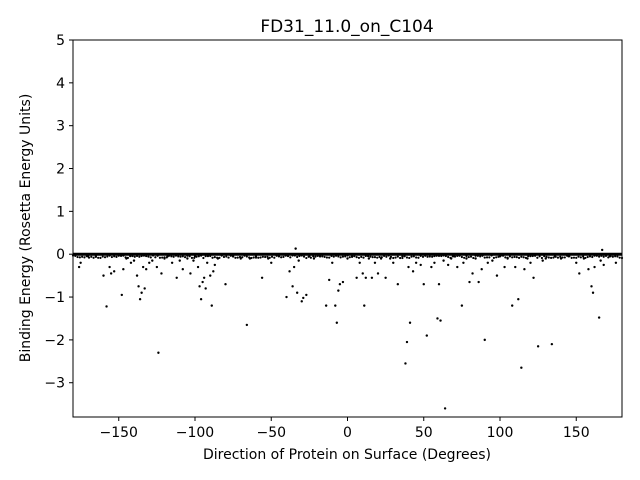  I want to click on y-tick-label: −2, so click(54, 341).